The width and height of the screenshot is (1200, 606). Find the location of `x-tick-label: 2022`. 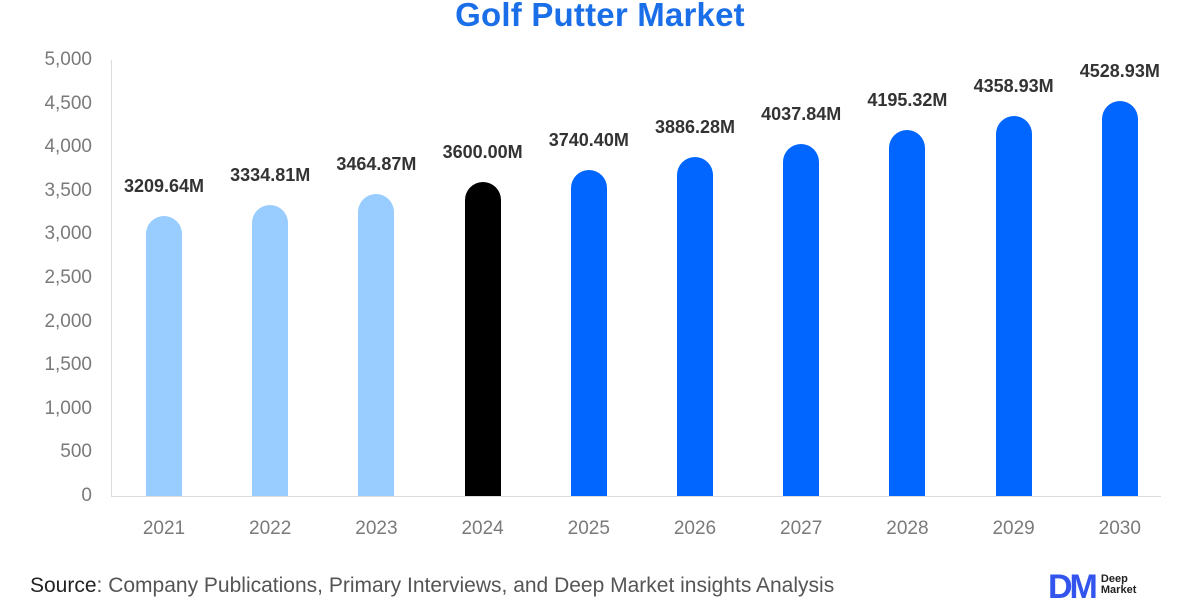

x-tick-label: 2022 is located at coordinates (270, 528).